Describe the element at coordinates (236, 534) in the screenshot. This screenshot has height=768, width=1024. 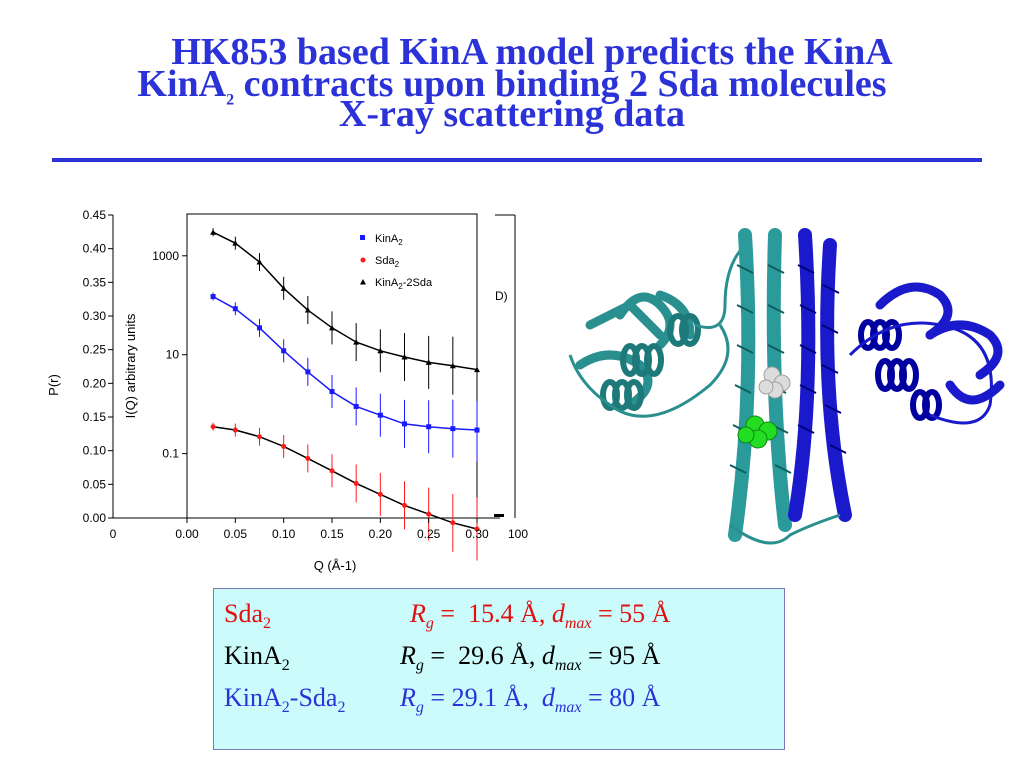
I see `iq-xtick-label: 0.05` at that location.